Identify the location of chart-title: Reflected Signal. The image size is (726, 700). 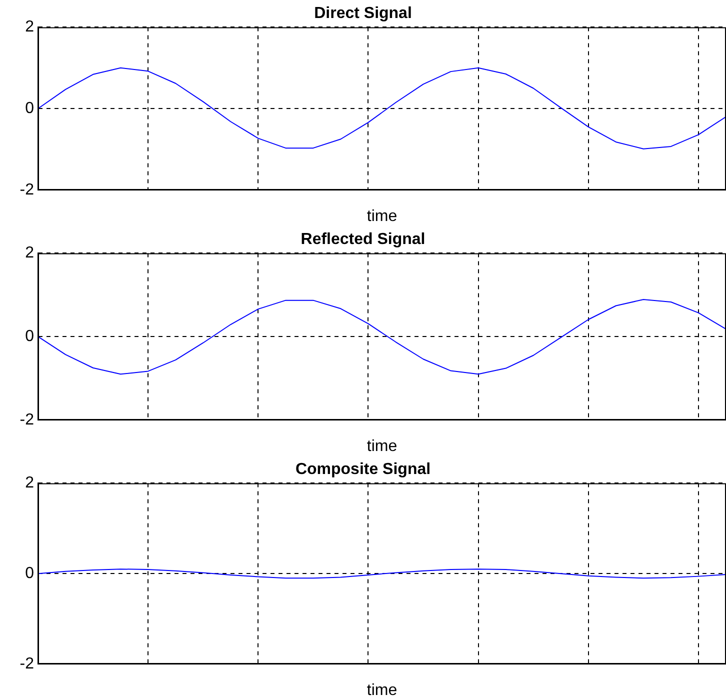
(363, 239).